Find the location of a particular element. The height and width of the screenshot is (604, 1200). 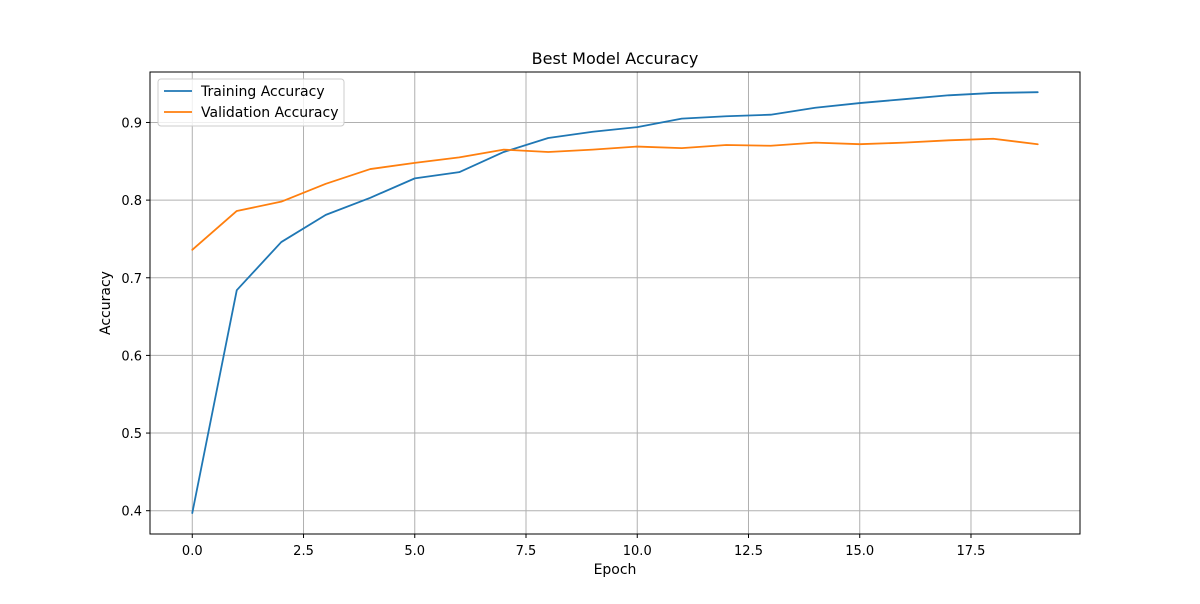

x-tick-label: 15.0 is located at coordinates (859, 551).